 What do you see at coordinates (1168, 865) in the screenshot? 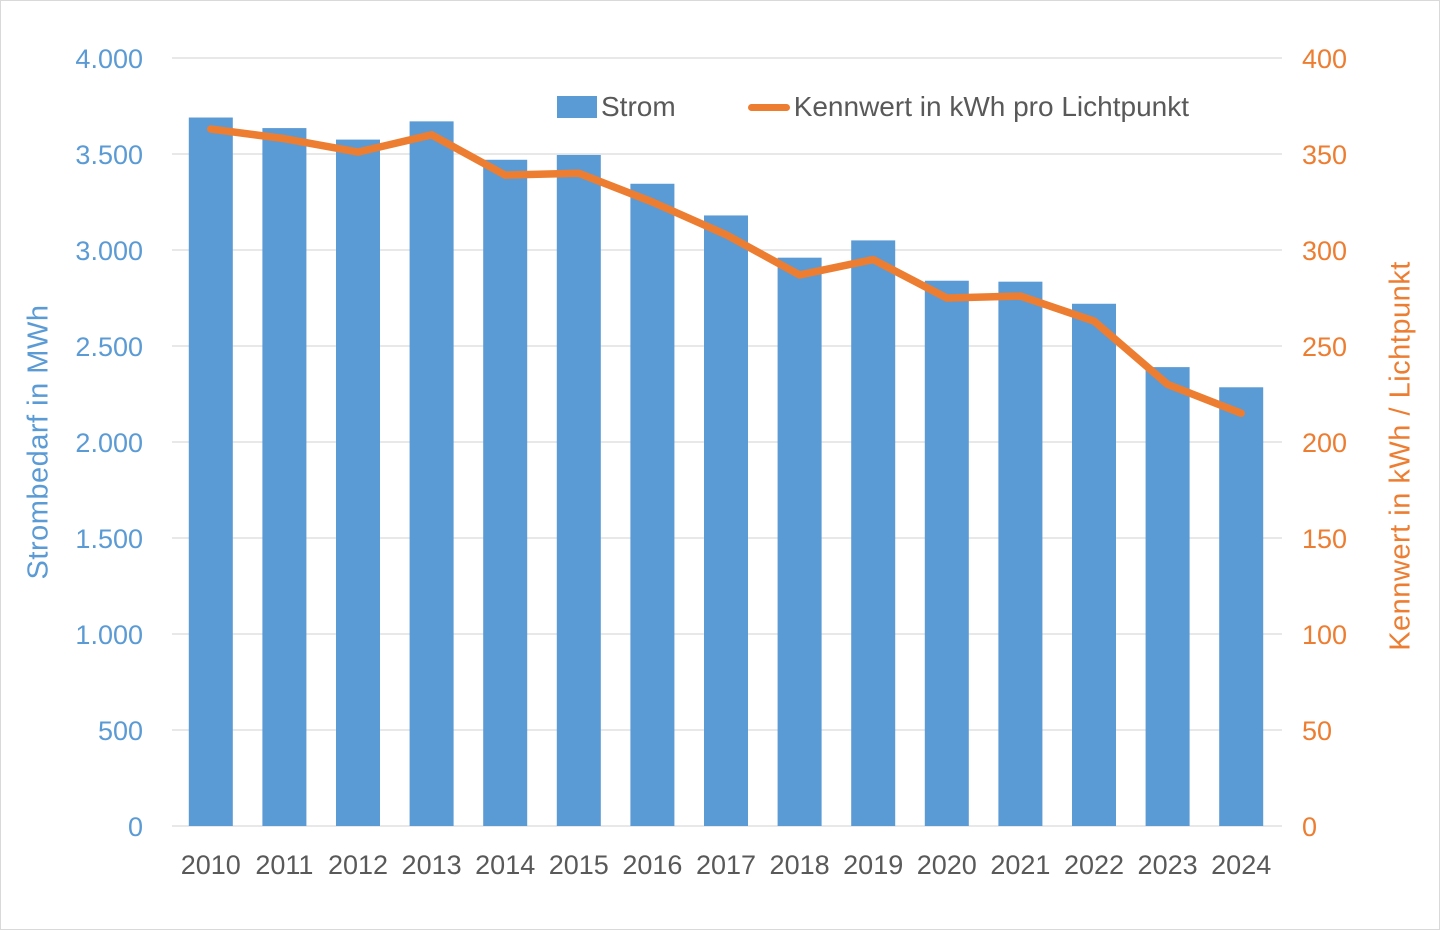
I see `x-tick-label: 2023` at bounding box center [1168, 865].